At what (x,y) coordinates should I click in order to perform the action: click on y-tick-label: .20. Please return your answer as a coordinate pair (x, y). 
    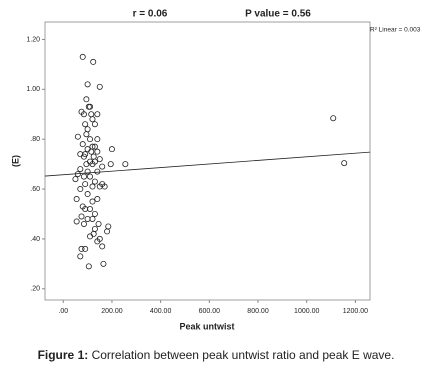
    Looking at the image, I should click on (35, 289).